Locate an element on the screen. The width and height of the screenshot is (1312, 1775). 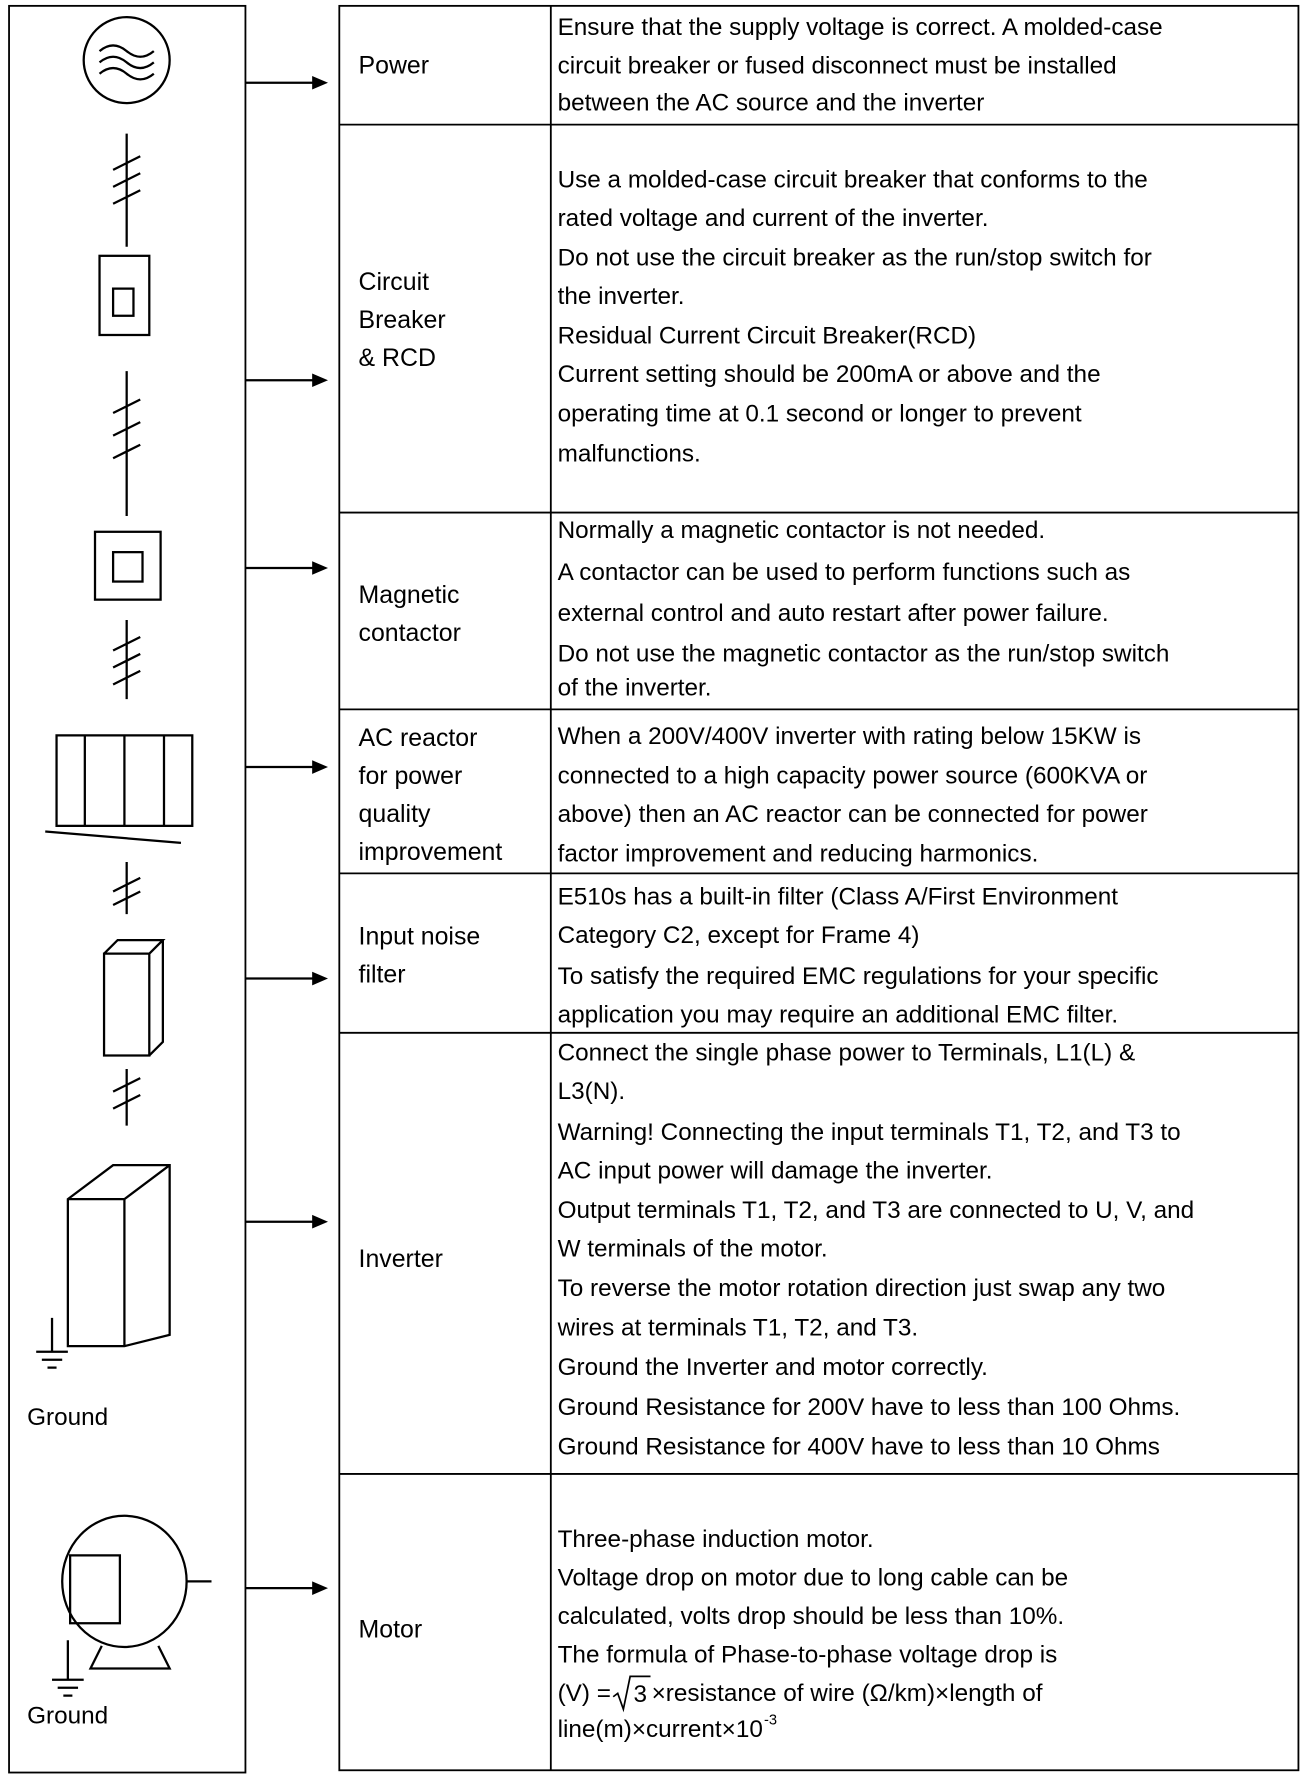
row-label: Magnetic is located at coordinates (409, 595).